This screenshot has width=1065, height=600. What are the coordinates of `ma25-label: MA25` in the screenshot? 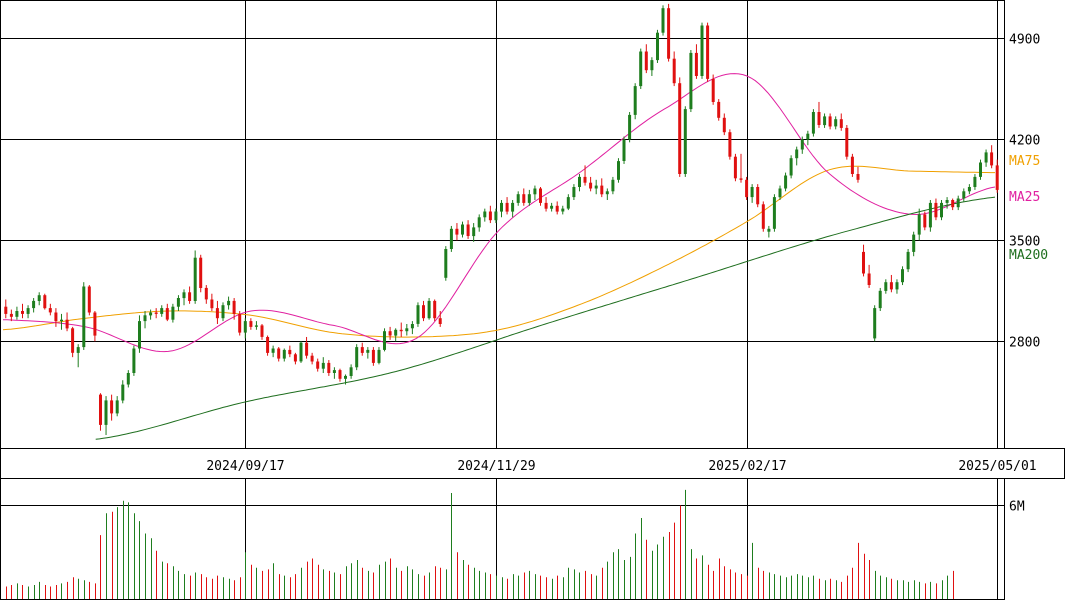 It's located at (1024, 197).